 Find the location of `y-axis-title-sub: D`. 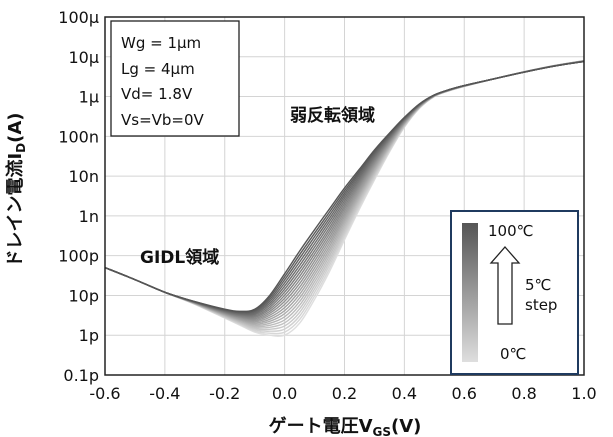

y-axis-title-sub: D is located at coordinates (21, 148).